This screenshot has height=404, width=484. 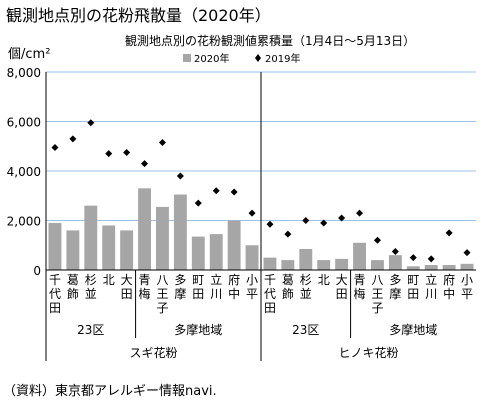 What do you see at coordinates (198, 280) in the screenshot?
I see `category-label-char: 町` at bounding box center [198, 280].